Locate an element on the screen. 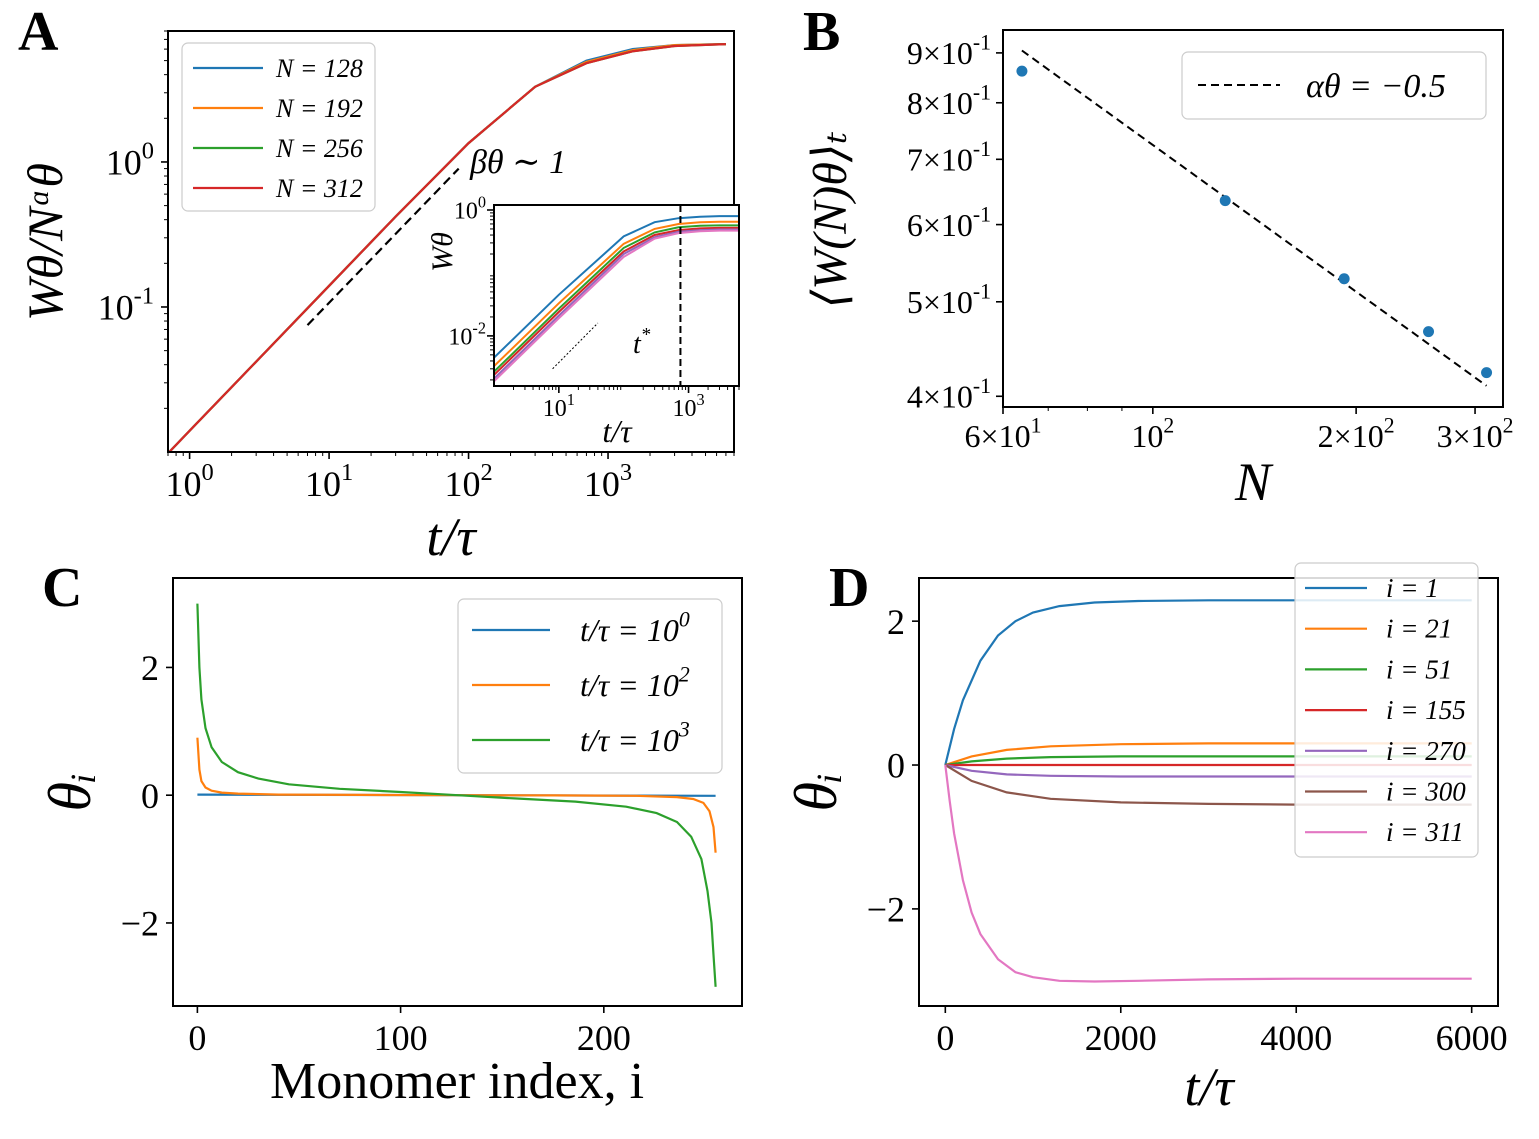 The image size is (1539, 1139). legend-entry: i = 1 is located at coordinates (1412, 588).